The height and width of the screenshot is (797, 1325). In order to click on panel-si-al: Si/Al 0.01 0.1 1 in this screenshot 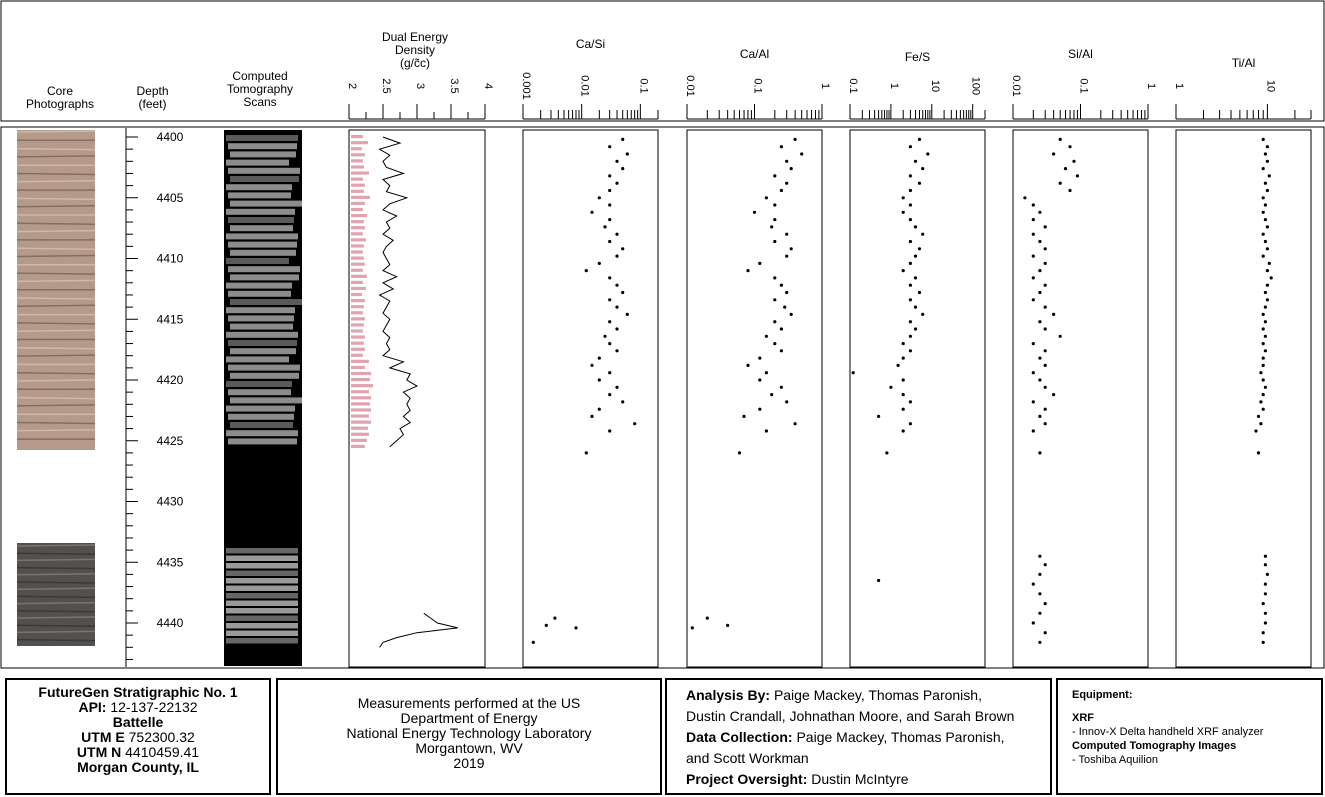, I will do `click(1083, 357)`.